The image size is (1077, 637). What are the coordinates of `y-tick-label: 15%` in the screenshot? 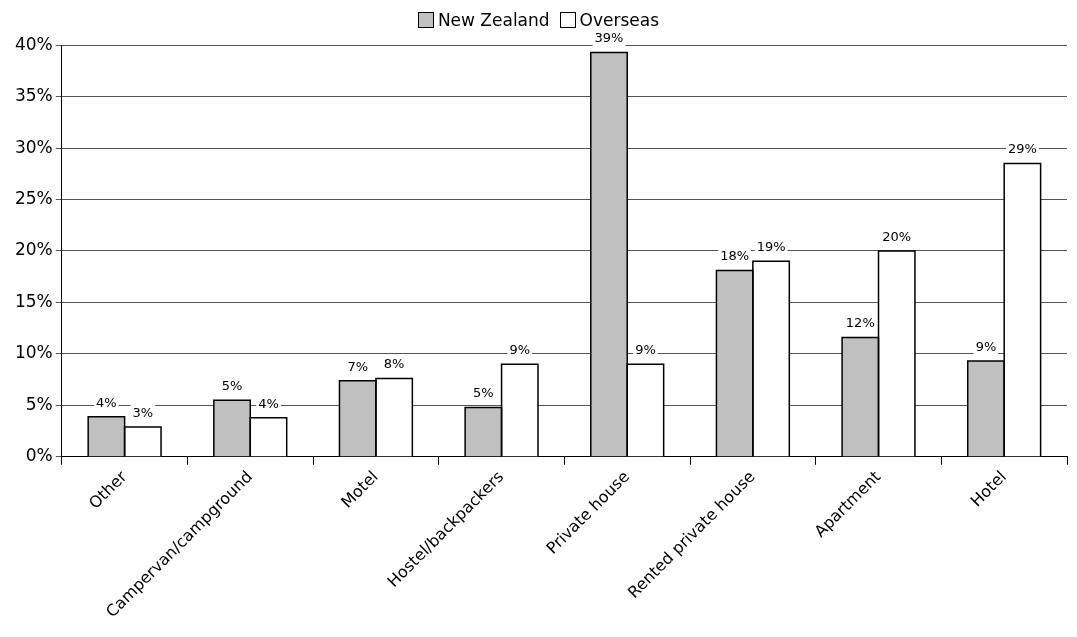 It's located at (33, 300).